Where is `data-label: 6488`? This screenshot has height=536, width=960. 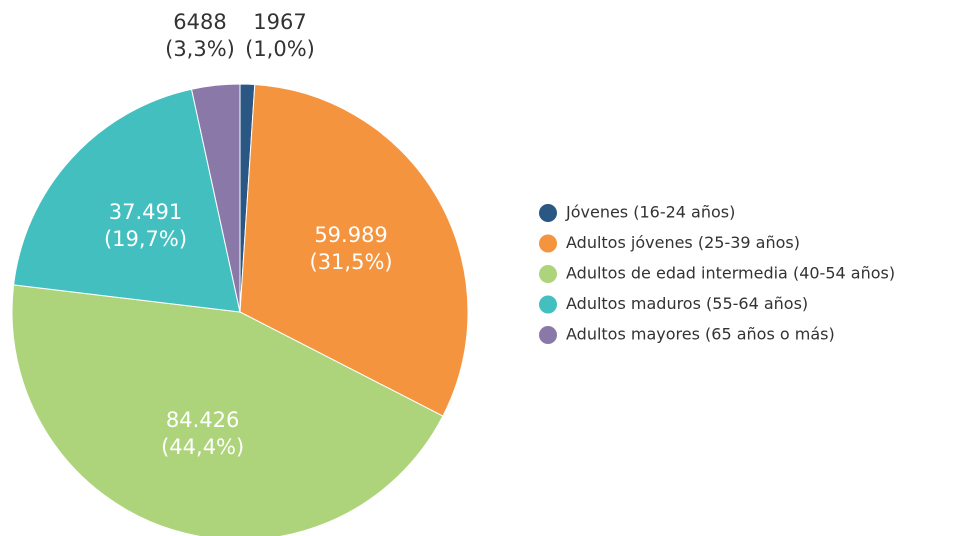
data-label: 6488 is located at coordinates (199, 22).